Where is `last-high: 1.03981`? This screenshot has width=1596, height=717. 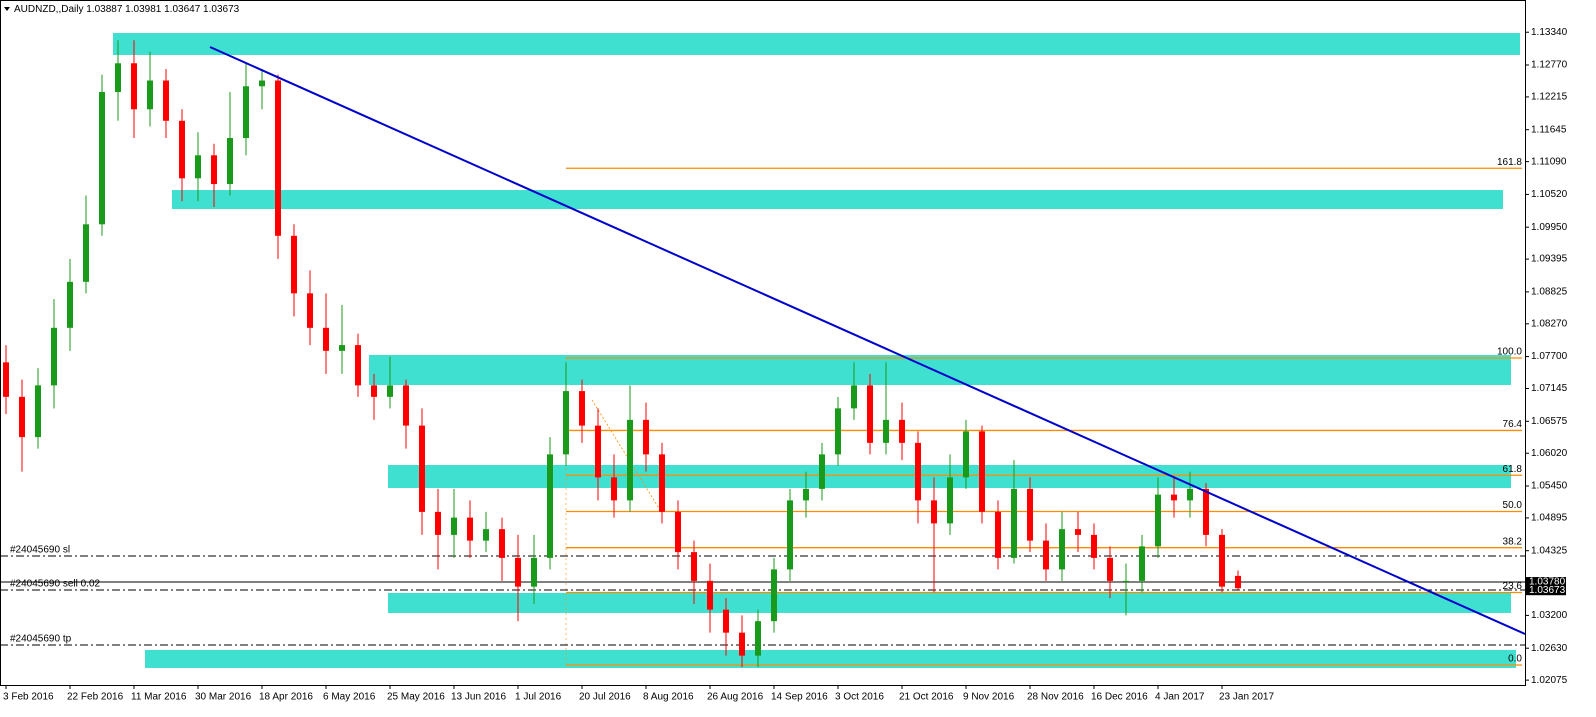 last-high: 1.03981 is located at coordinates (143, 9).